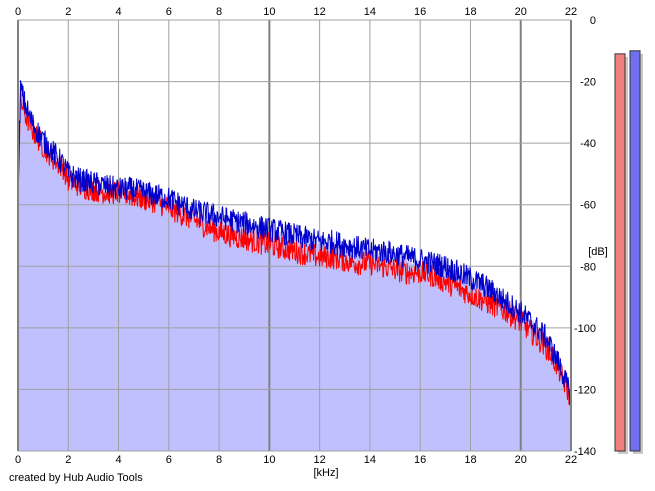  Describe the element at coordinates (296, 12) in the screenshot. I see `x-tick-labels-top: 0 2 4 6 8 10 12 14 16 18 20 22` at that location.